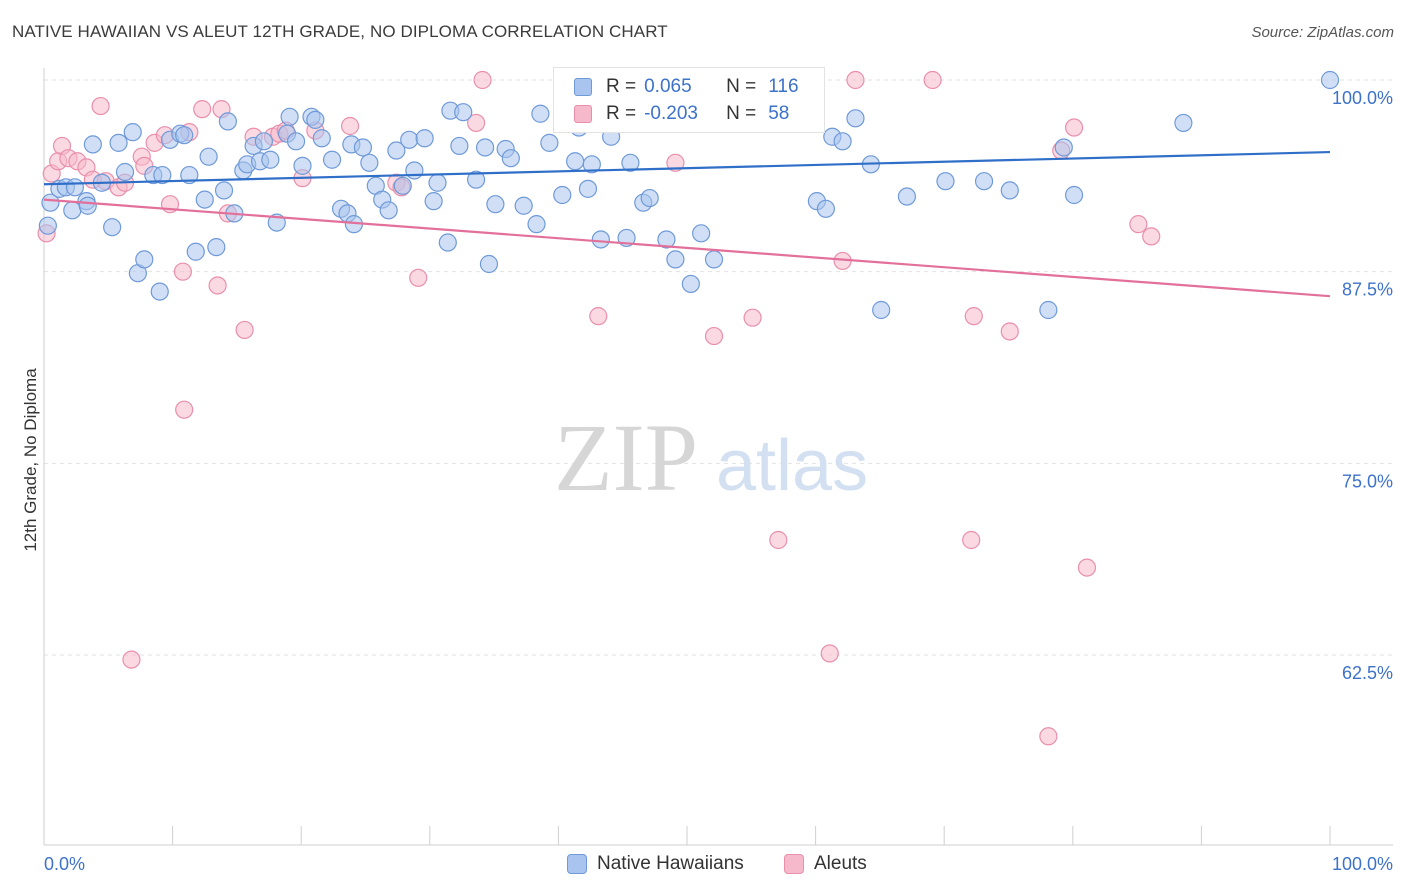 The height and width of the screenshot is (892, 1406). What do you see at coordinates (671, 113) in the screenshot?
I see `r-value: -0.203` at bounding box center [671, 113].